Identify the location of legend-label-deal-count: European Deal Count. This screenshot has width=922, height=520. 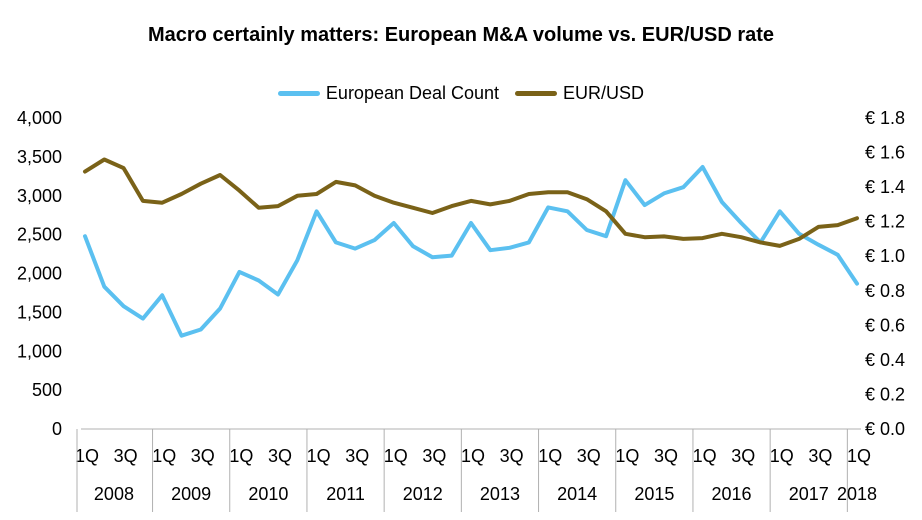
(412, 92).